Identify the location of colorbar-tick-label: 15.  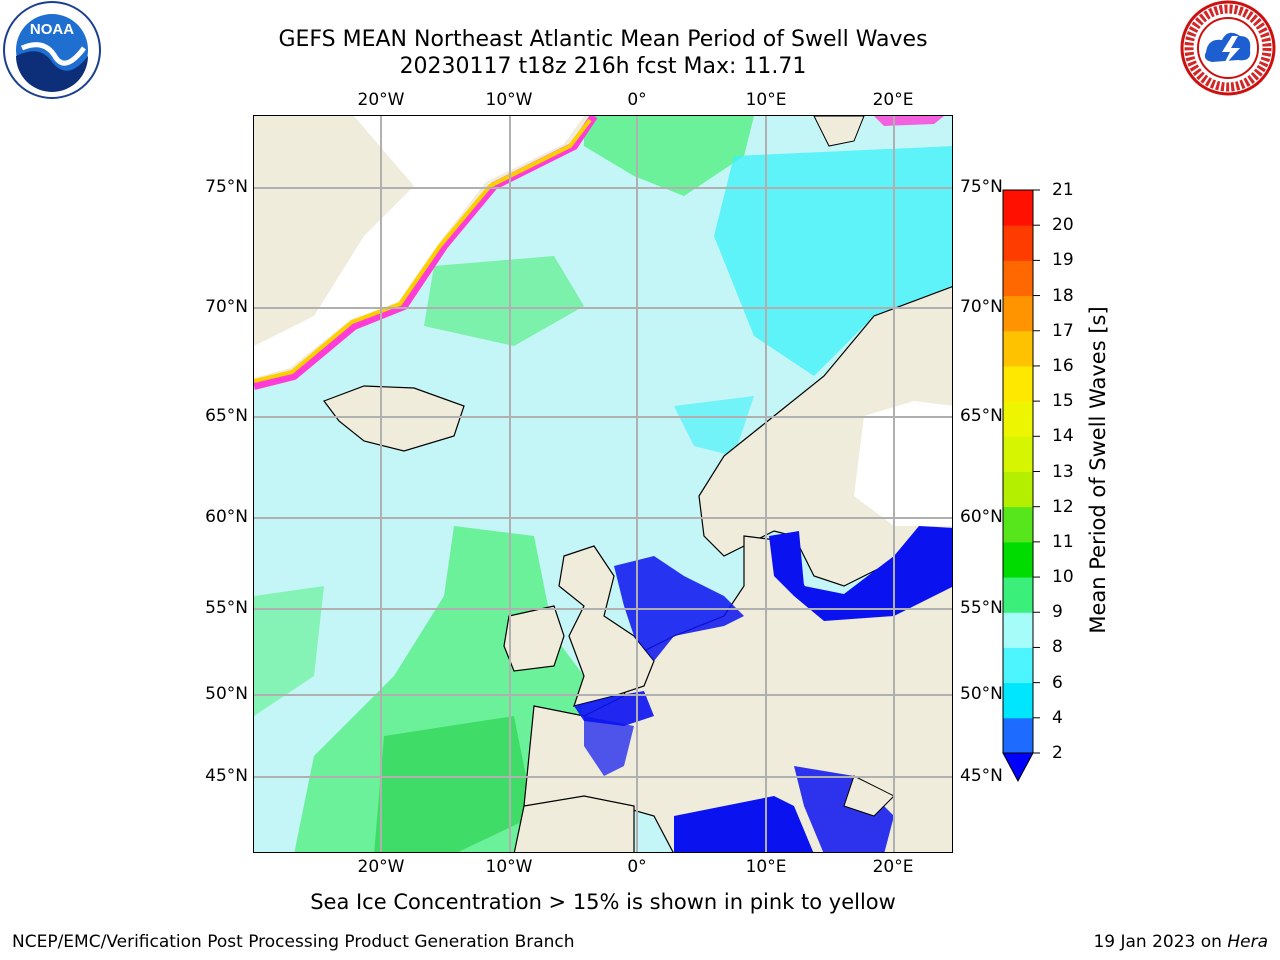
(1063, 401).